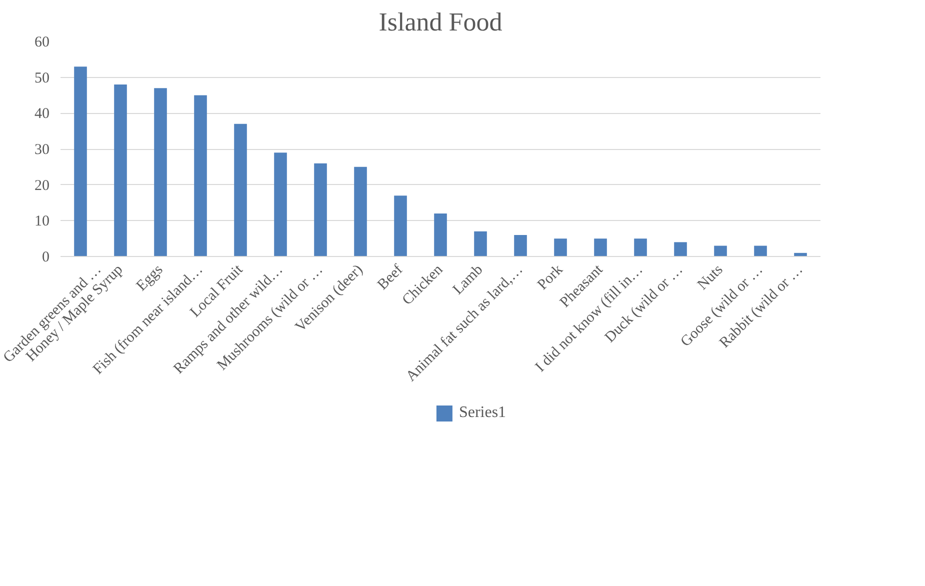 This screenshot has height=586, width=925. I want to click on y-tick-label: 60, so click(42, 42).